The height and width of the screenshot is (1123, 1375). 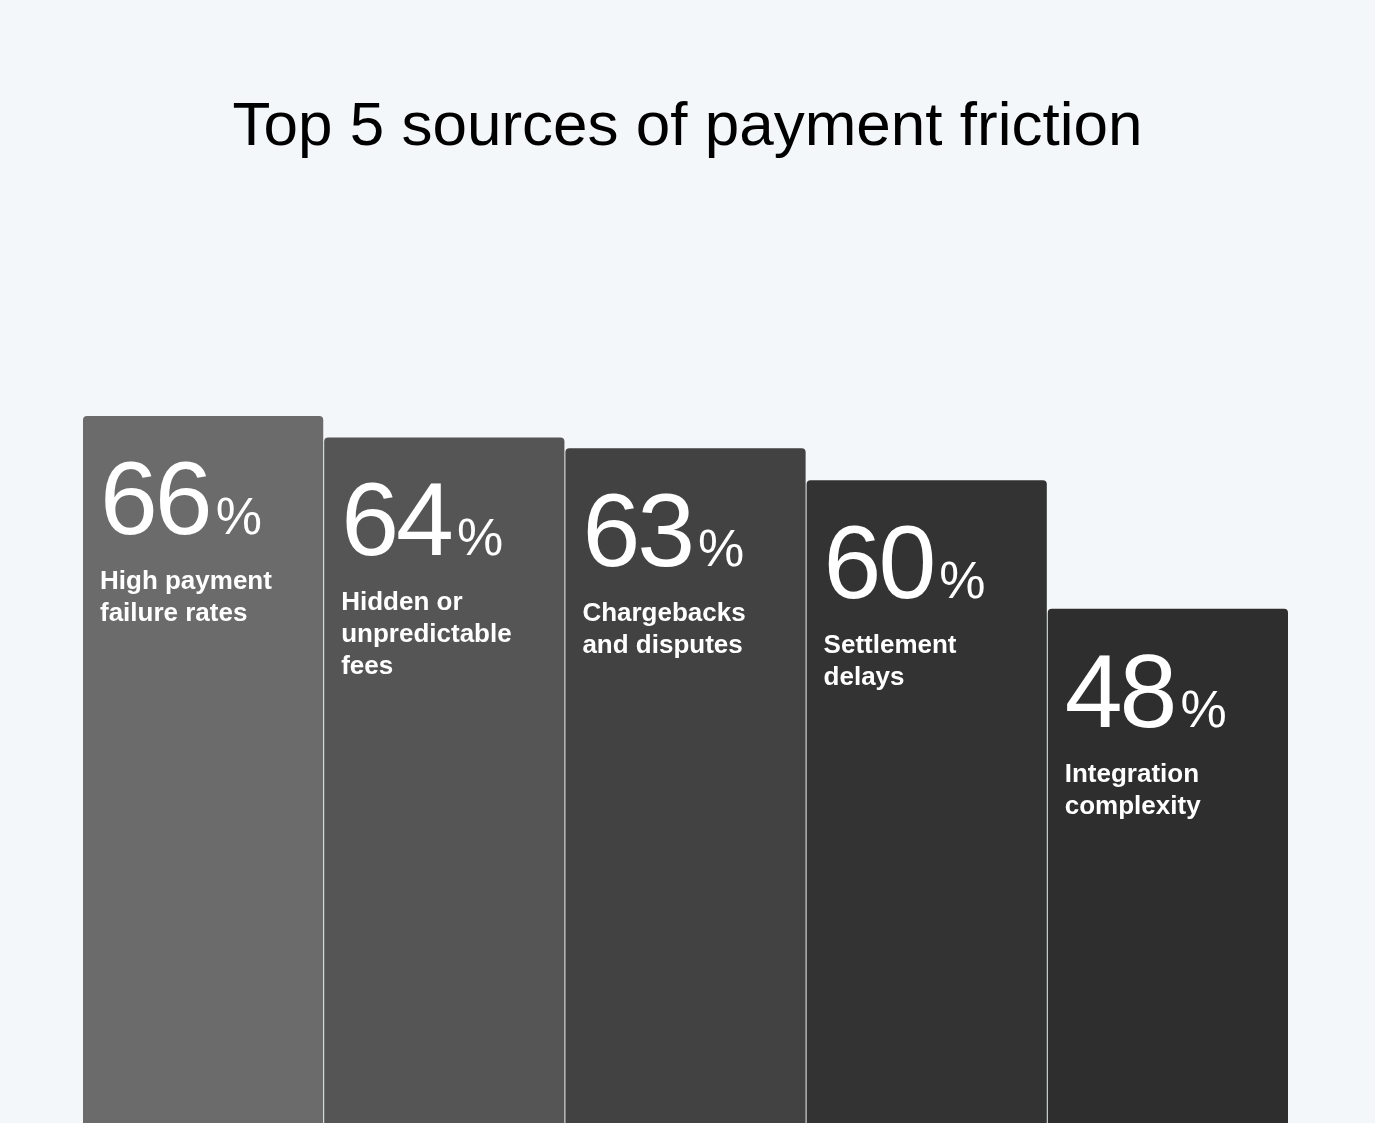 What do you see at coordinates (904, 562) in the screenshot?
I see `data-label: 60%` at bounding box center [904, 562].